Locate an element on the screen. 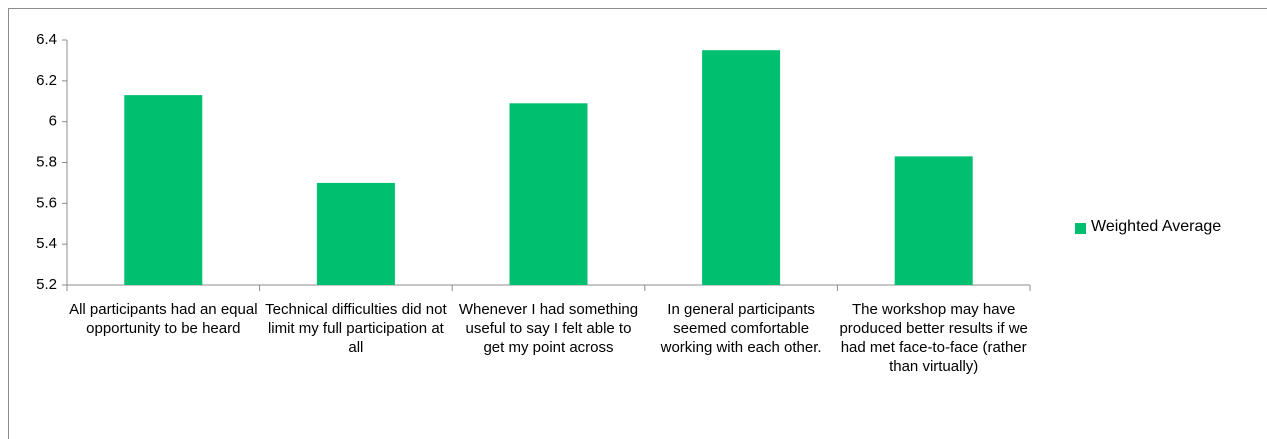 The image size is (1267, 439). y-tick-label: 6 is located at coordinates (53, 121).